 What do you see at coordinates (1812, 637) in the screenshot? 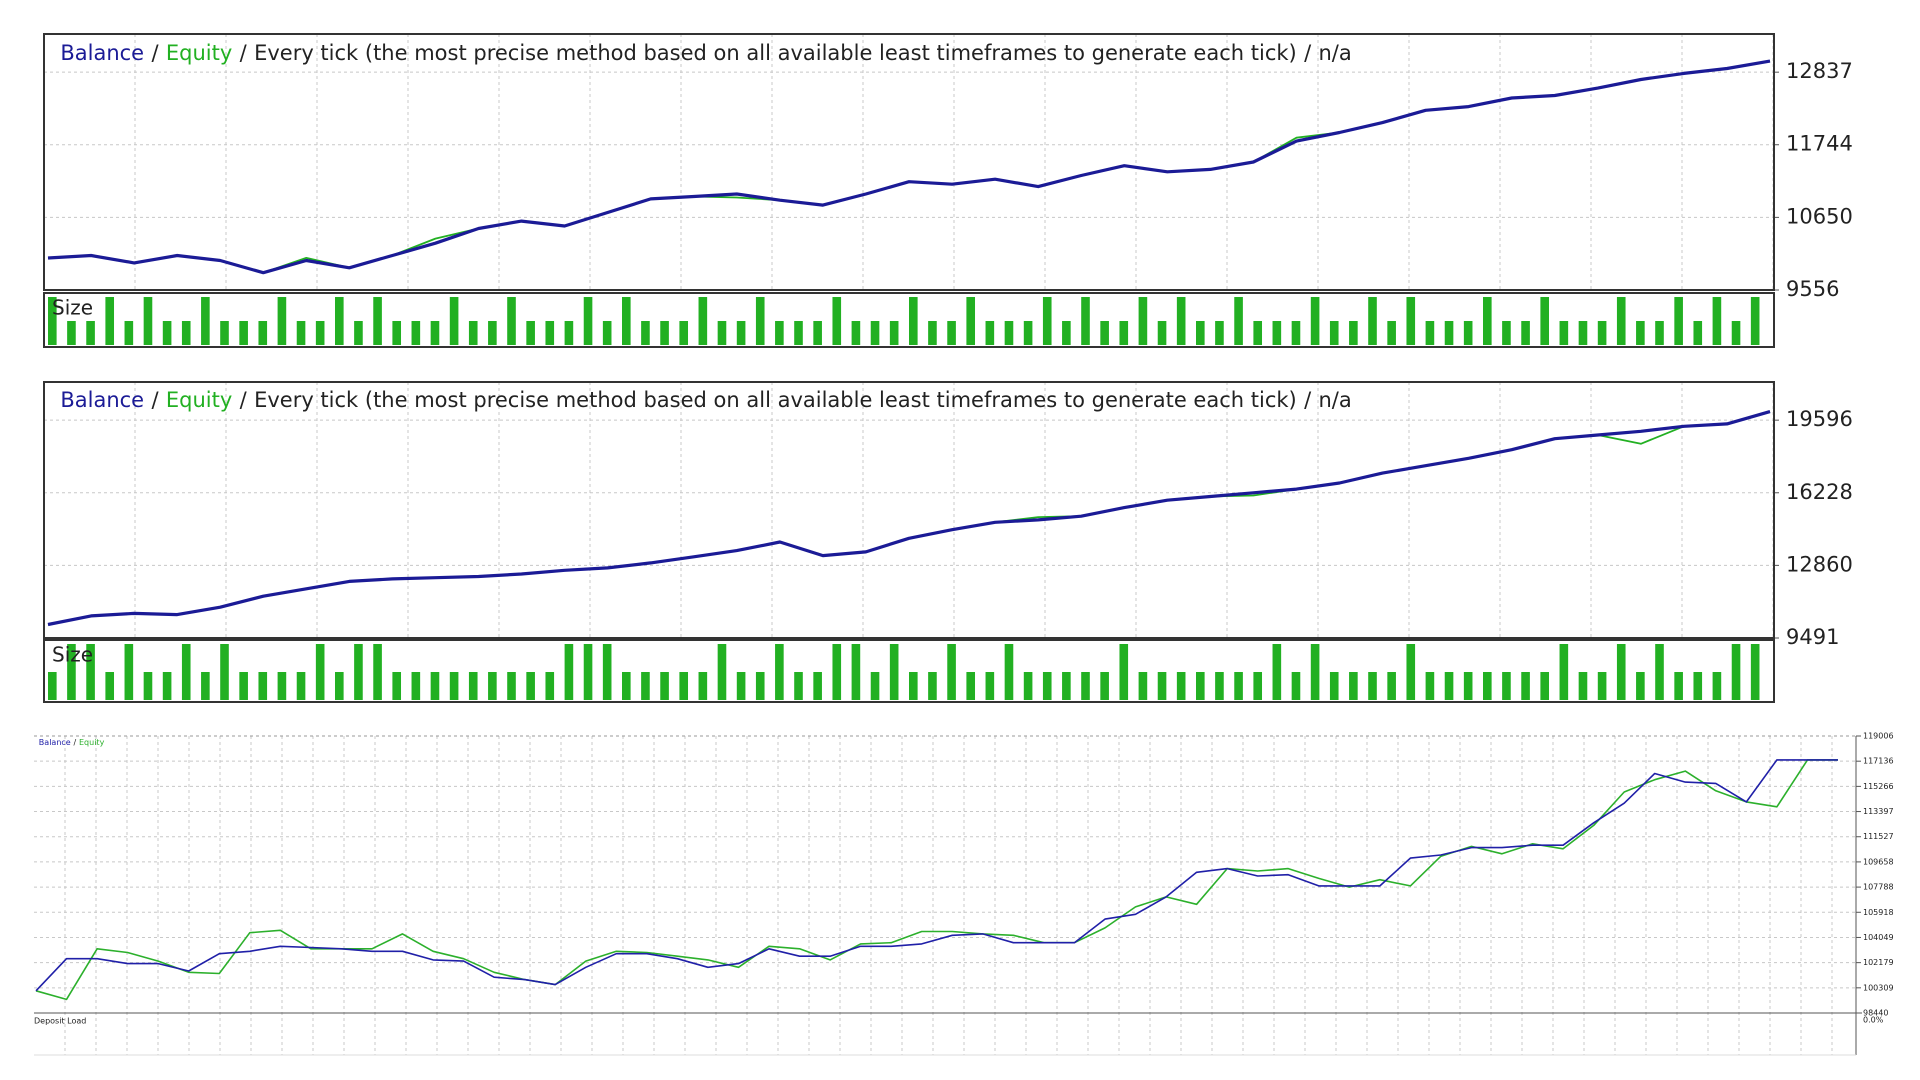
I see `y-tick-label: 9491` at bounding box center [1812, 637].